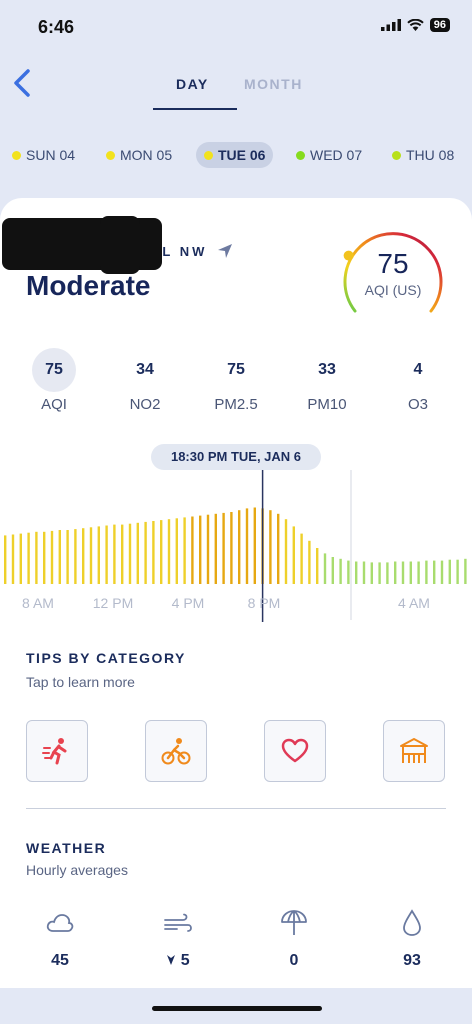 The image size is (472, 1024). What do you see at coordinates (412, 960) in the screenshot?
I see `weather-value: 93` at bounding box center [412, 960].